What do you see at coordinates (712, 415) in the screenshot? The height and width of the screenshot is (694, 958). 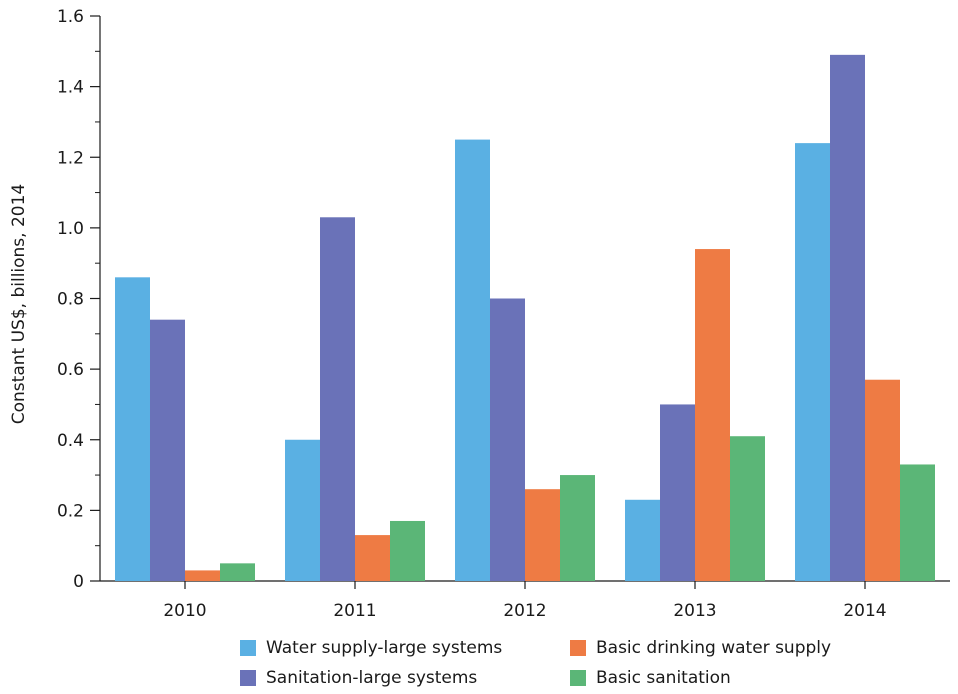 I see `bar-basic-drinking-water-supply-2013` at bounding box center [712, 415].